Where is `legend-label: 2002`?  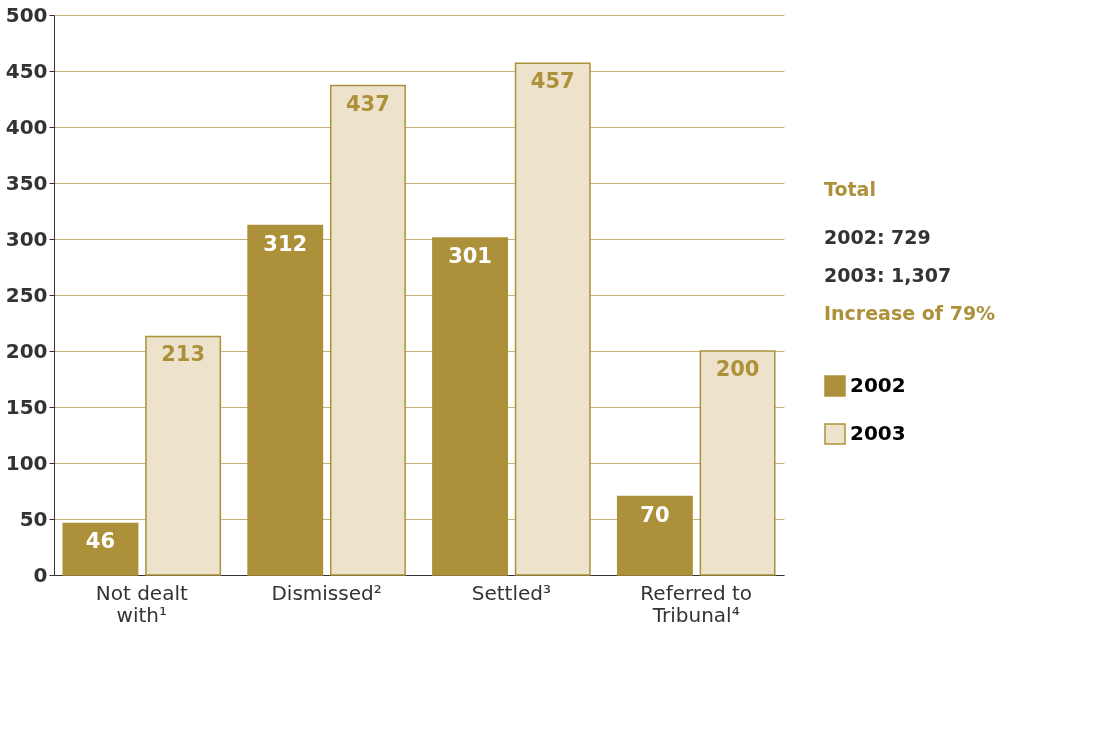 legend-label: 2002 is located at coordinates (878, 385).